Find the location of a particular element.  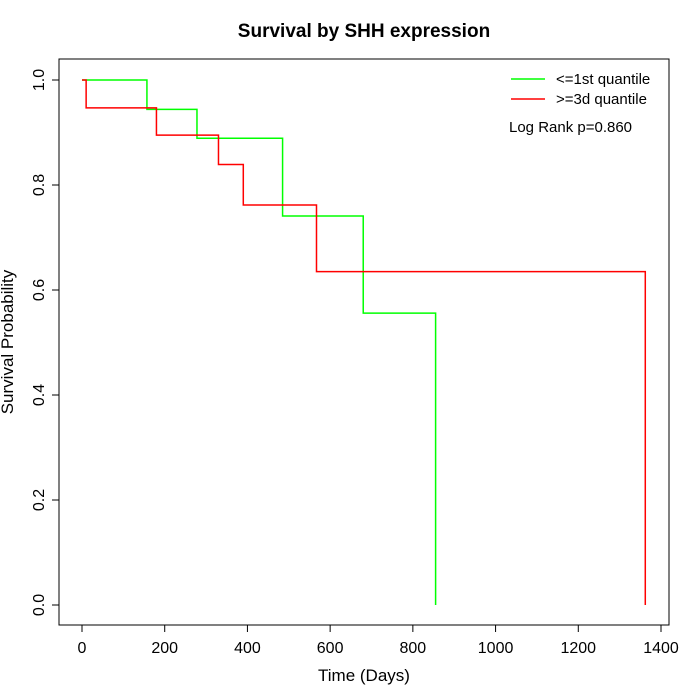

y-axis-label: Survival Probability is located at coordinates (8, 341).